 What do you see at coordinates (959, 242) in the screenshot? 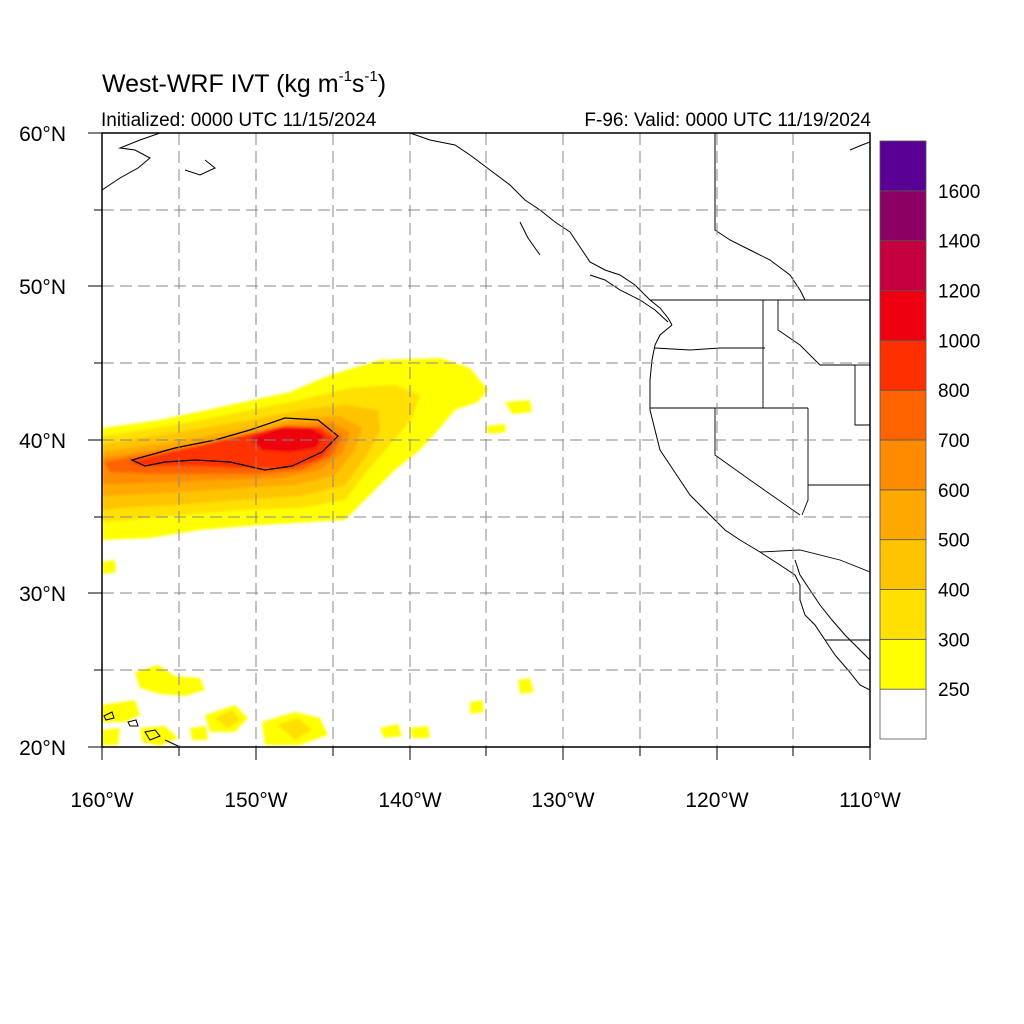
I see `colorbar-label: 1400` at bounding box center [959, 242].